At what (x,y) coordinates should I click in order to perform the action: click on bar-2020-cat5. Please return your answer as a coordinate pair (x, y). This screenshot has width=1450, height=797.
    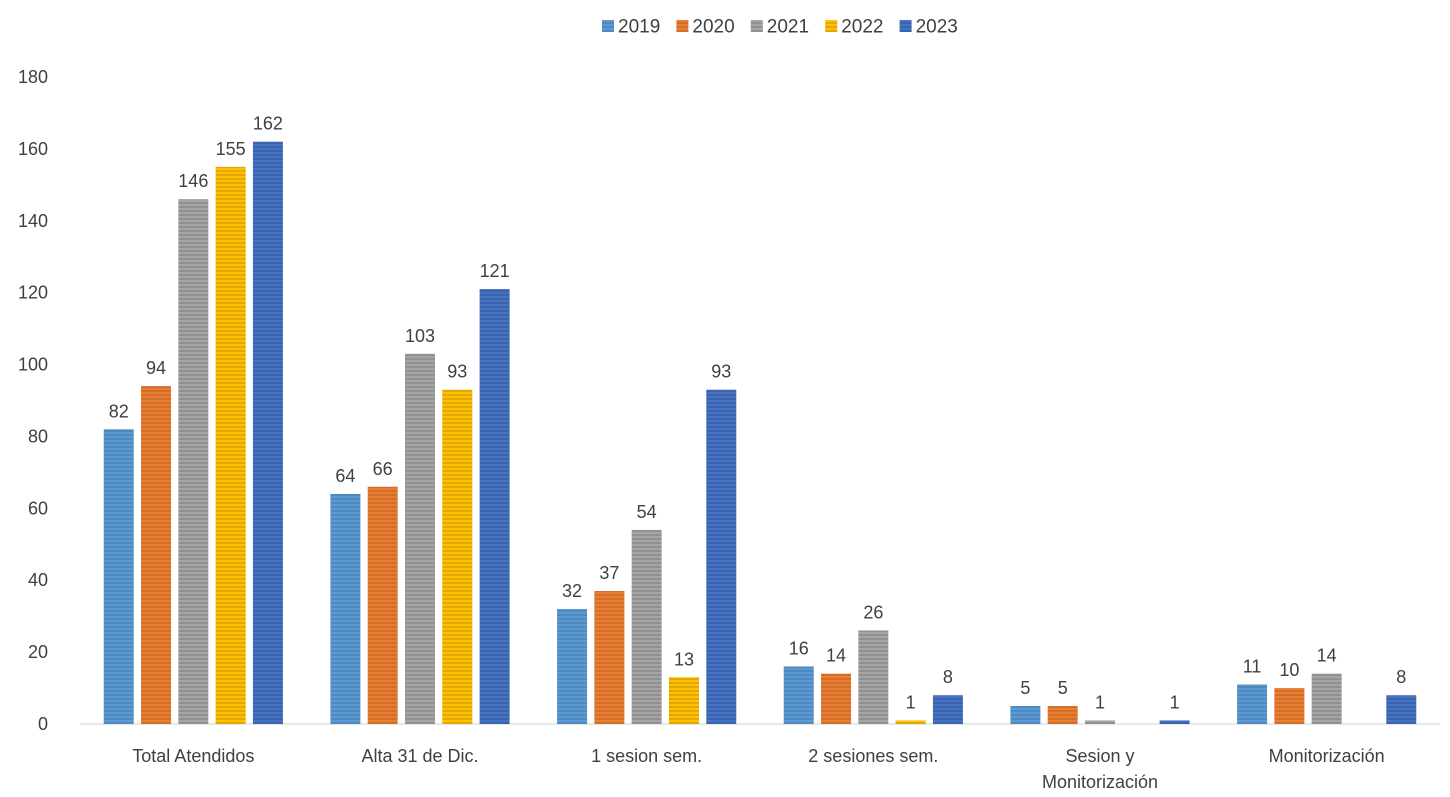
    Looking at the image, I should click on (1289, 706).